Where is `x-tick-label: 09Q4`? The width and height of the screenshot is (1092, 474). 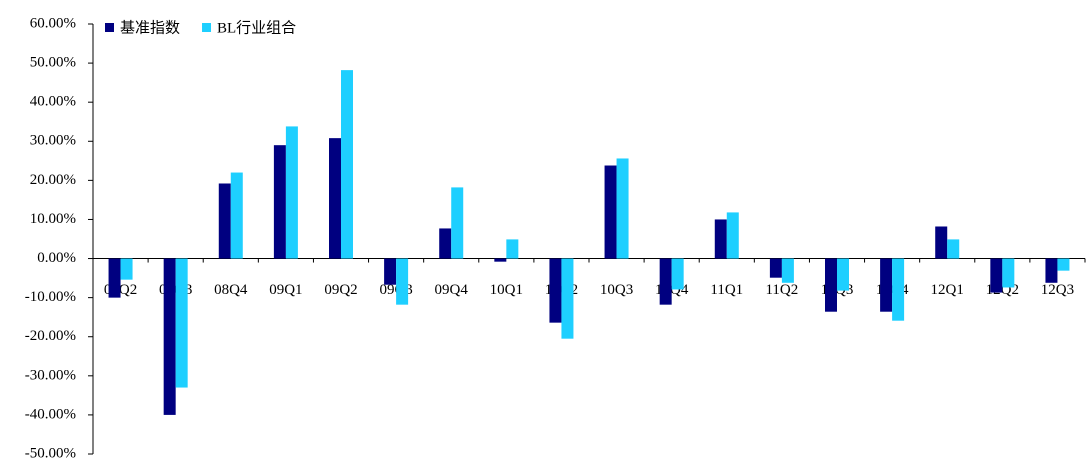 x-tick-label: 09Q4 is located at coordinates (452, 290).